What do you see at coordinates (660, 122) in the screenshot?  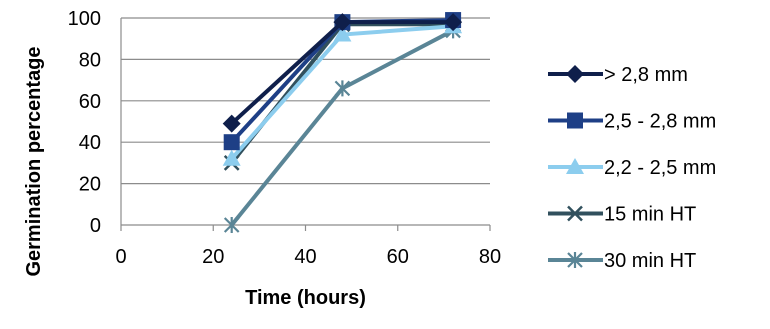 I see `legend-label: 2,5 - 2,8 mm` at bounding box center [660, 122].